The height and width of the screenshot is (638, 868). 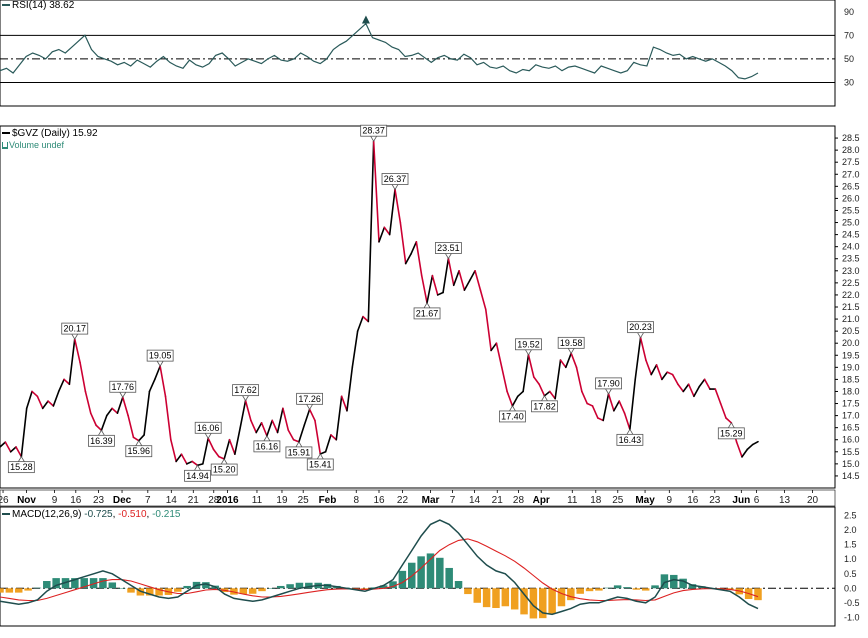 What do you see at coordinates (851, 416) in the screenshot?
I see `price-y-tick-label: 17.0` at bounding box center [851, 416].